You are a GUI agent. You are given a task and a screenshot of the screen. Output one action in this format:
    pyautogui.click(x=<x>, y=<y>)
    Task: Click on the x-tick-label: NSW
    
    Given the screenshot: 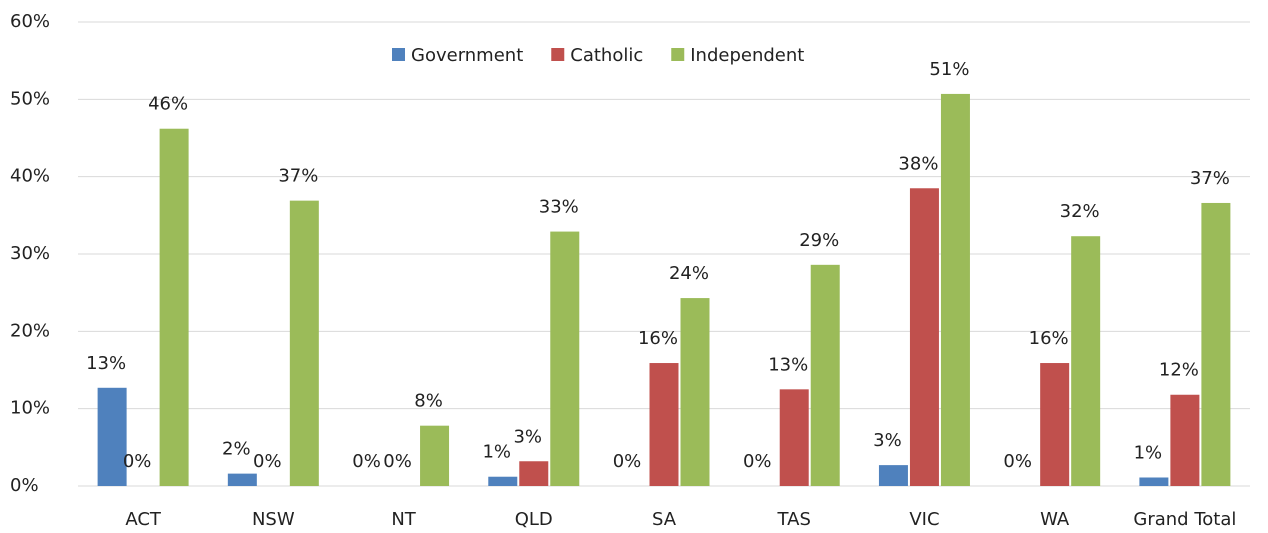 What is the action you would take?
    pyautogui.click(x=273, y=519)
    